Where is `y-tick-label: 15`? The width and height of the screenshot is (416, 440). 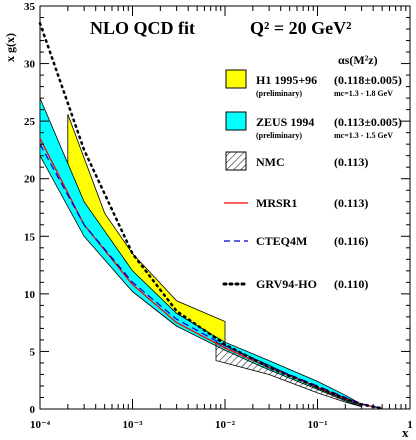
y-tick-label: 15 is located at coordinates (30, 237).